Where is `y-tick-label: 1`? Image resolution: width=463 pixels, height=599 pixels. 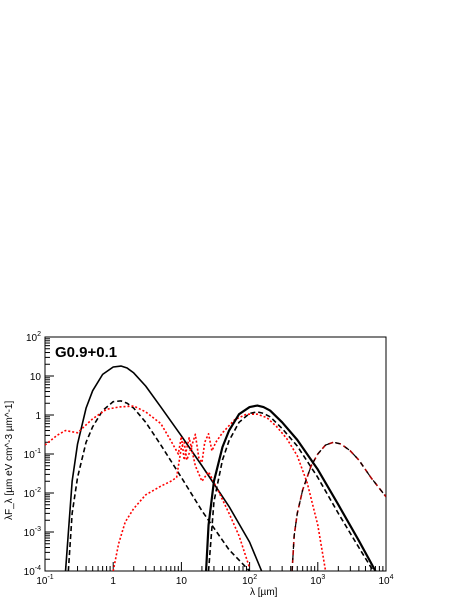 y-tick-label: 1 is located at coordinates (38, 416).